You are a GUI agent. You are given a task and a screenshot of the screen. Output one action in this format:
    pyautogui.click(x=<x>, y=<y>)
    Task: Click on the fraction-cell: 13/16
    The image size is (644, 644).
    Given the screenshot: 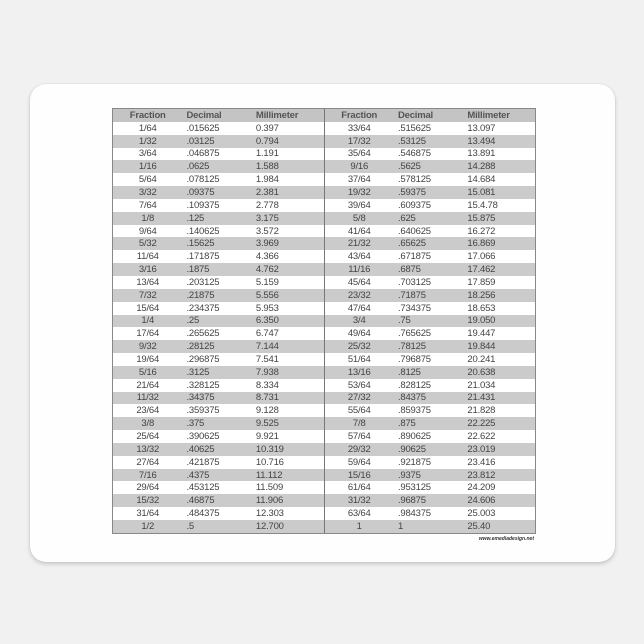 What is the action you would take?
    pyautogui.click(x=359, y=372)
    